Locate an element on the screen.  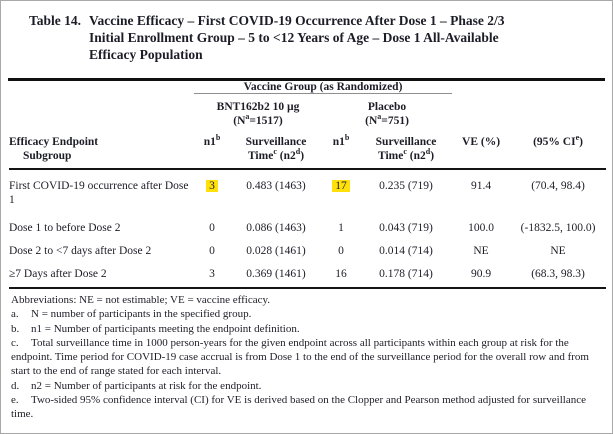
cell-endpoint: Dose 2 to <7 days after Dose 2 is located at coordinates (80, 251).